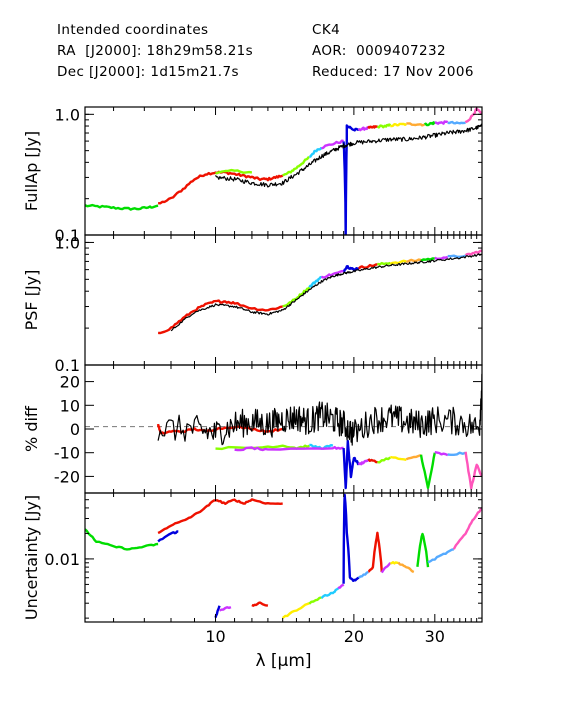  What do you see at coordinates (326, 30) in the screenshot?
I see `header-right-line-1: CK4` at bounding box center [326, 30].